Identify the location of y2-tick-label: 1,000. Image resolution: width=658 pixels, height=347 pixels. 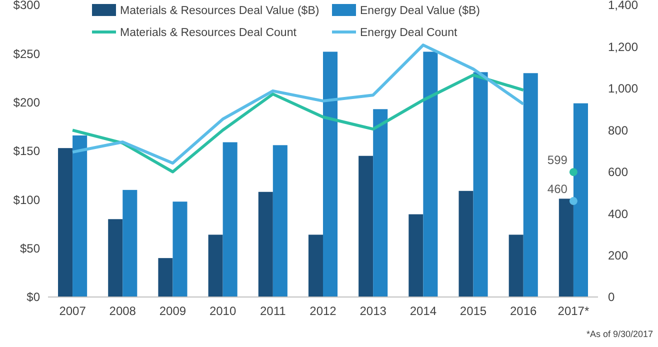
(623, 89).